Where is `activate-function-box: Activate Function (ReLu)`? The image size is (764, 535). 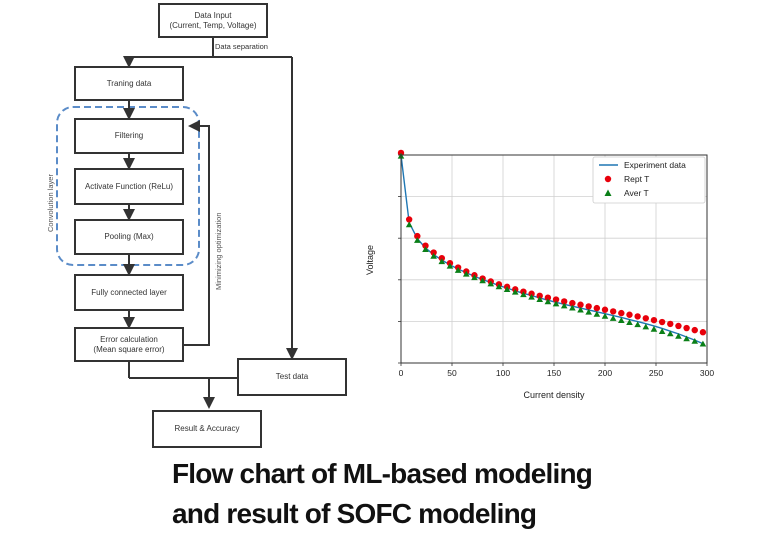
activate-function-box: Activate Function (ReLu) is located at coordinates (129, 186).